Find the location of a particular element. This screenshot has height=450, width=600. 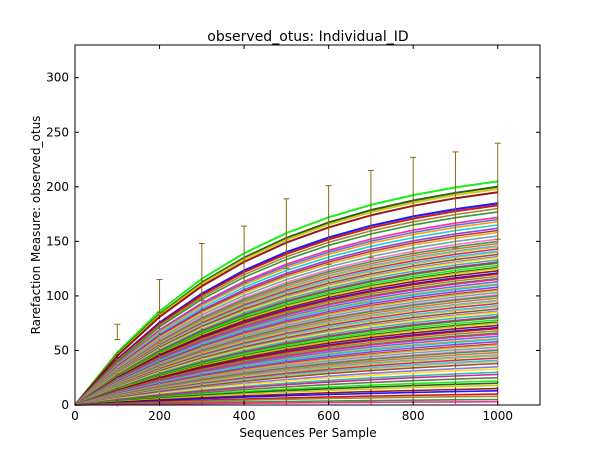

y-tick-label: 50 is located at coordinates (61, 350).